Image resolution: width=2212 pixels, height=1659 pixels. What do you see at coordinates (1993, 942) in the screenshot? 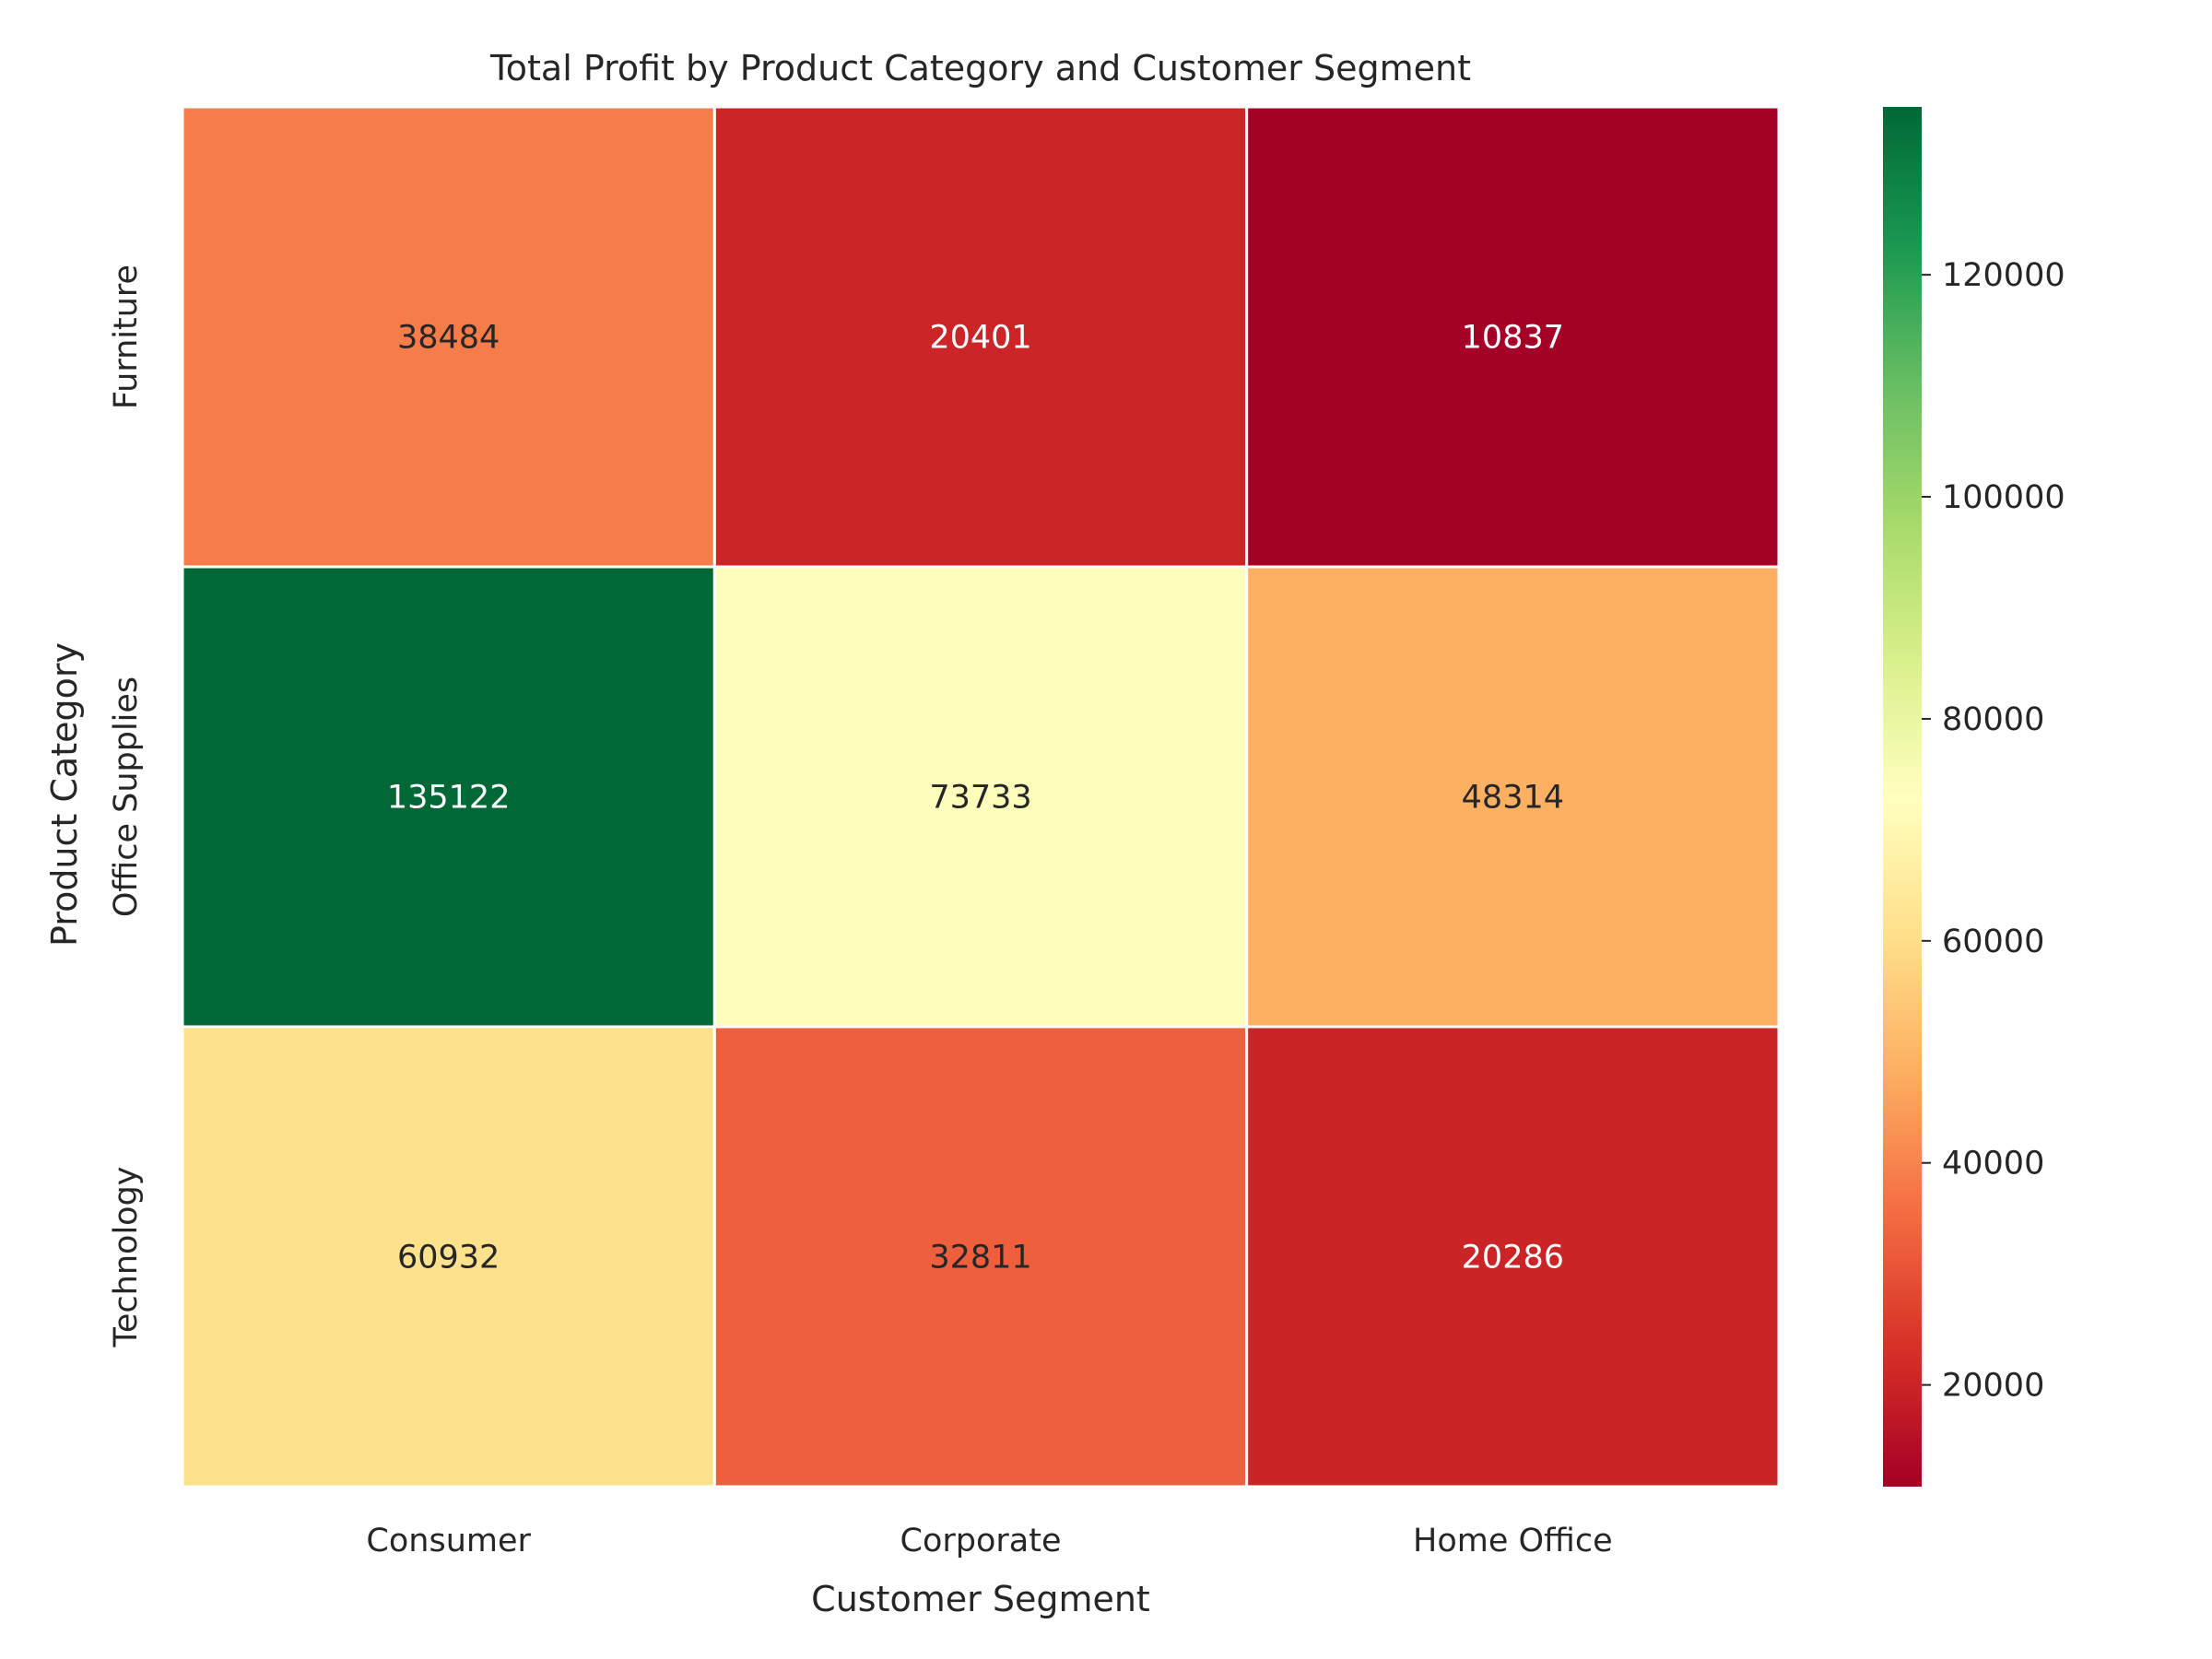
I see `colorbar-tick-label: 60000` at bounding box center [1993, 942].